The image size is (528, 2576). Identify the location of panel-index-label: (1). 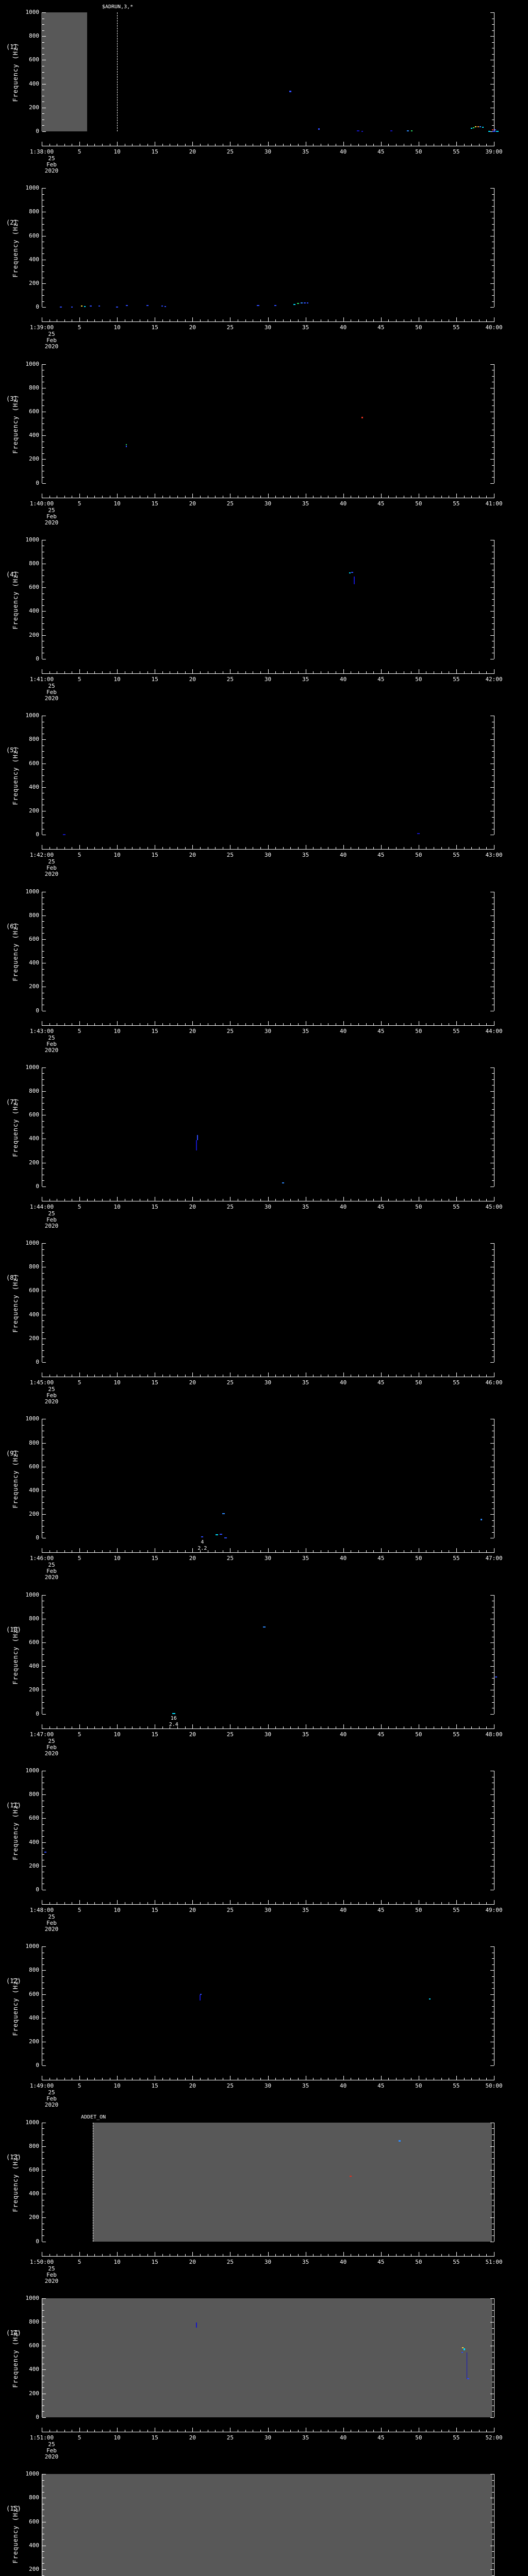
(12, 46).